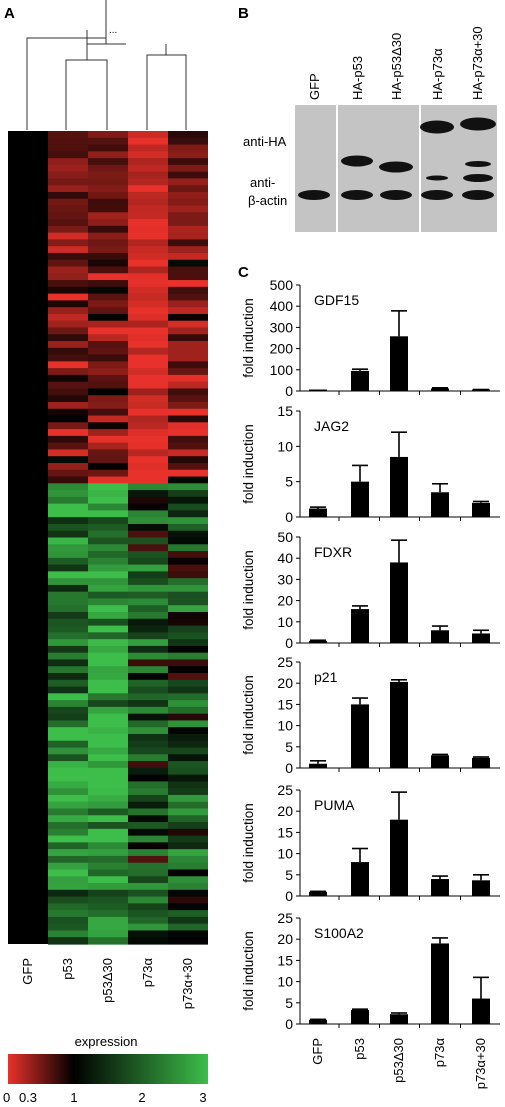 The image size is (505, 1107). I want to click on legend-title: expression, so click(106, 1041).